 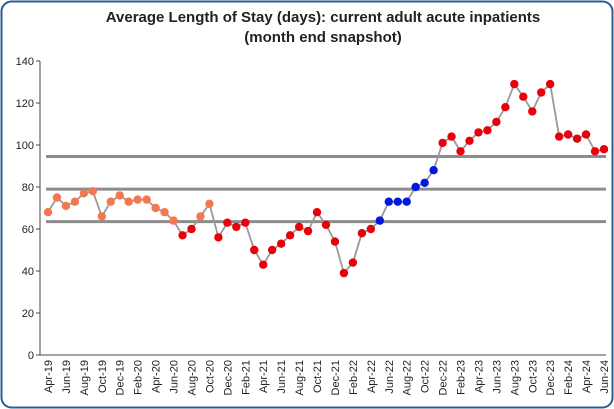 What do you see at coordinates (323, 37) in the screenshot?
I see `chart-title: (month end snapshot)` at bounding box center [323, 37].